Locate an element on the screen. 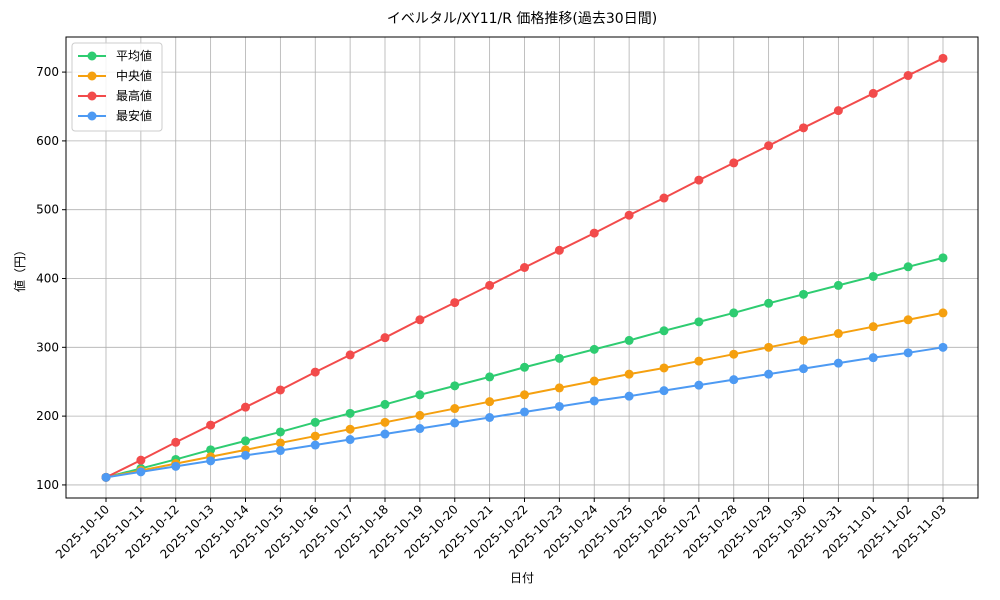 Image resolution: width=1000 pixels, height=600 pixels. chart-title: イベルタル/XY11/R 価格推移(過去30日間) is located at coordinates (522, 19).